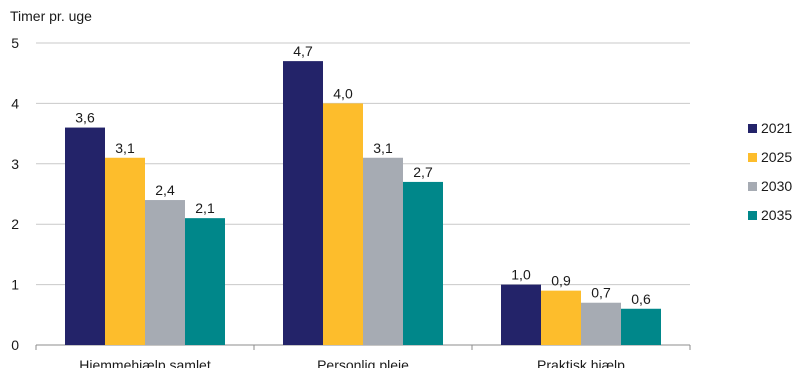 The height and width of the screenshot is (368, 811). I want to click on legend-label: 2030, so click(776, 186).